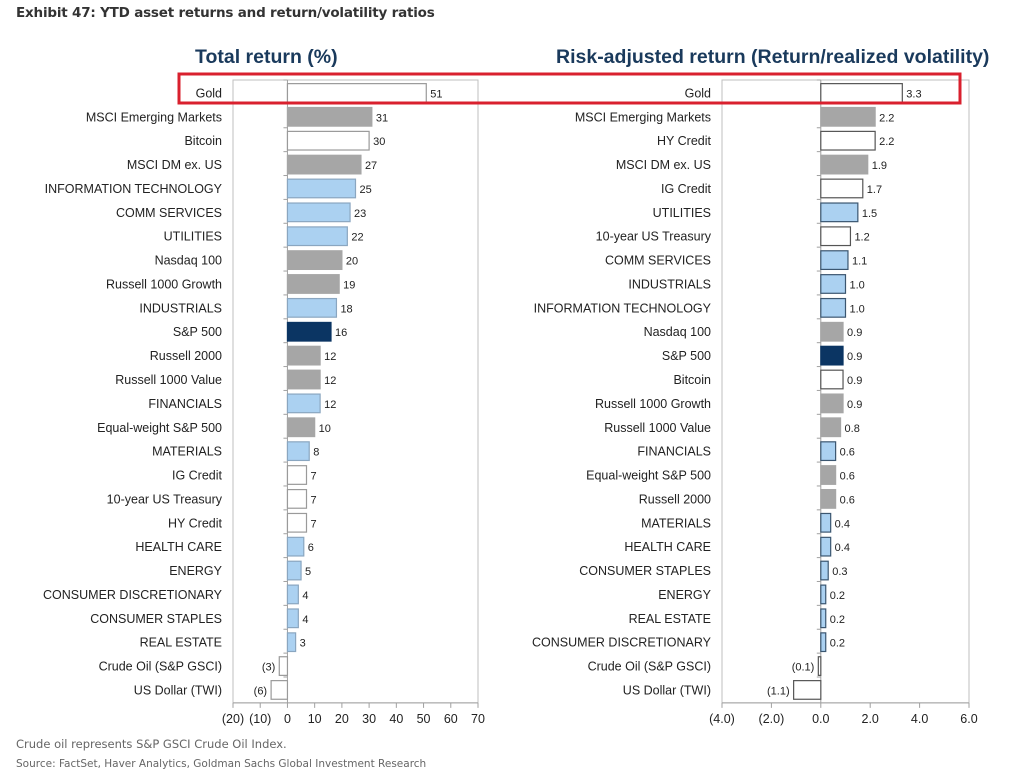  I want to click on category-label: REAL ESTATE, so click(181, 643).